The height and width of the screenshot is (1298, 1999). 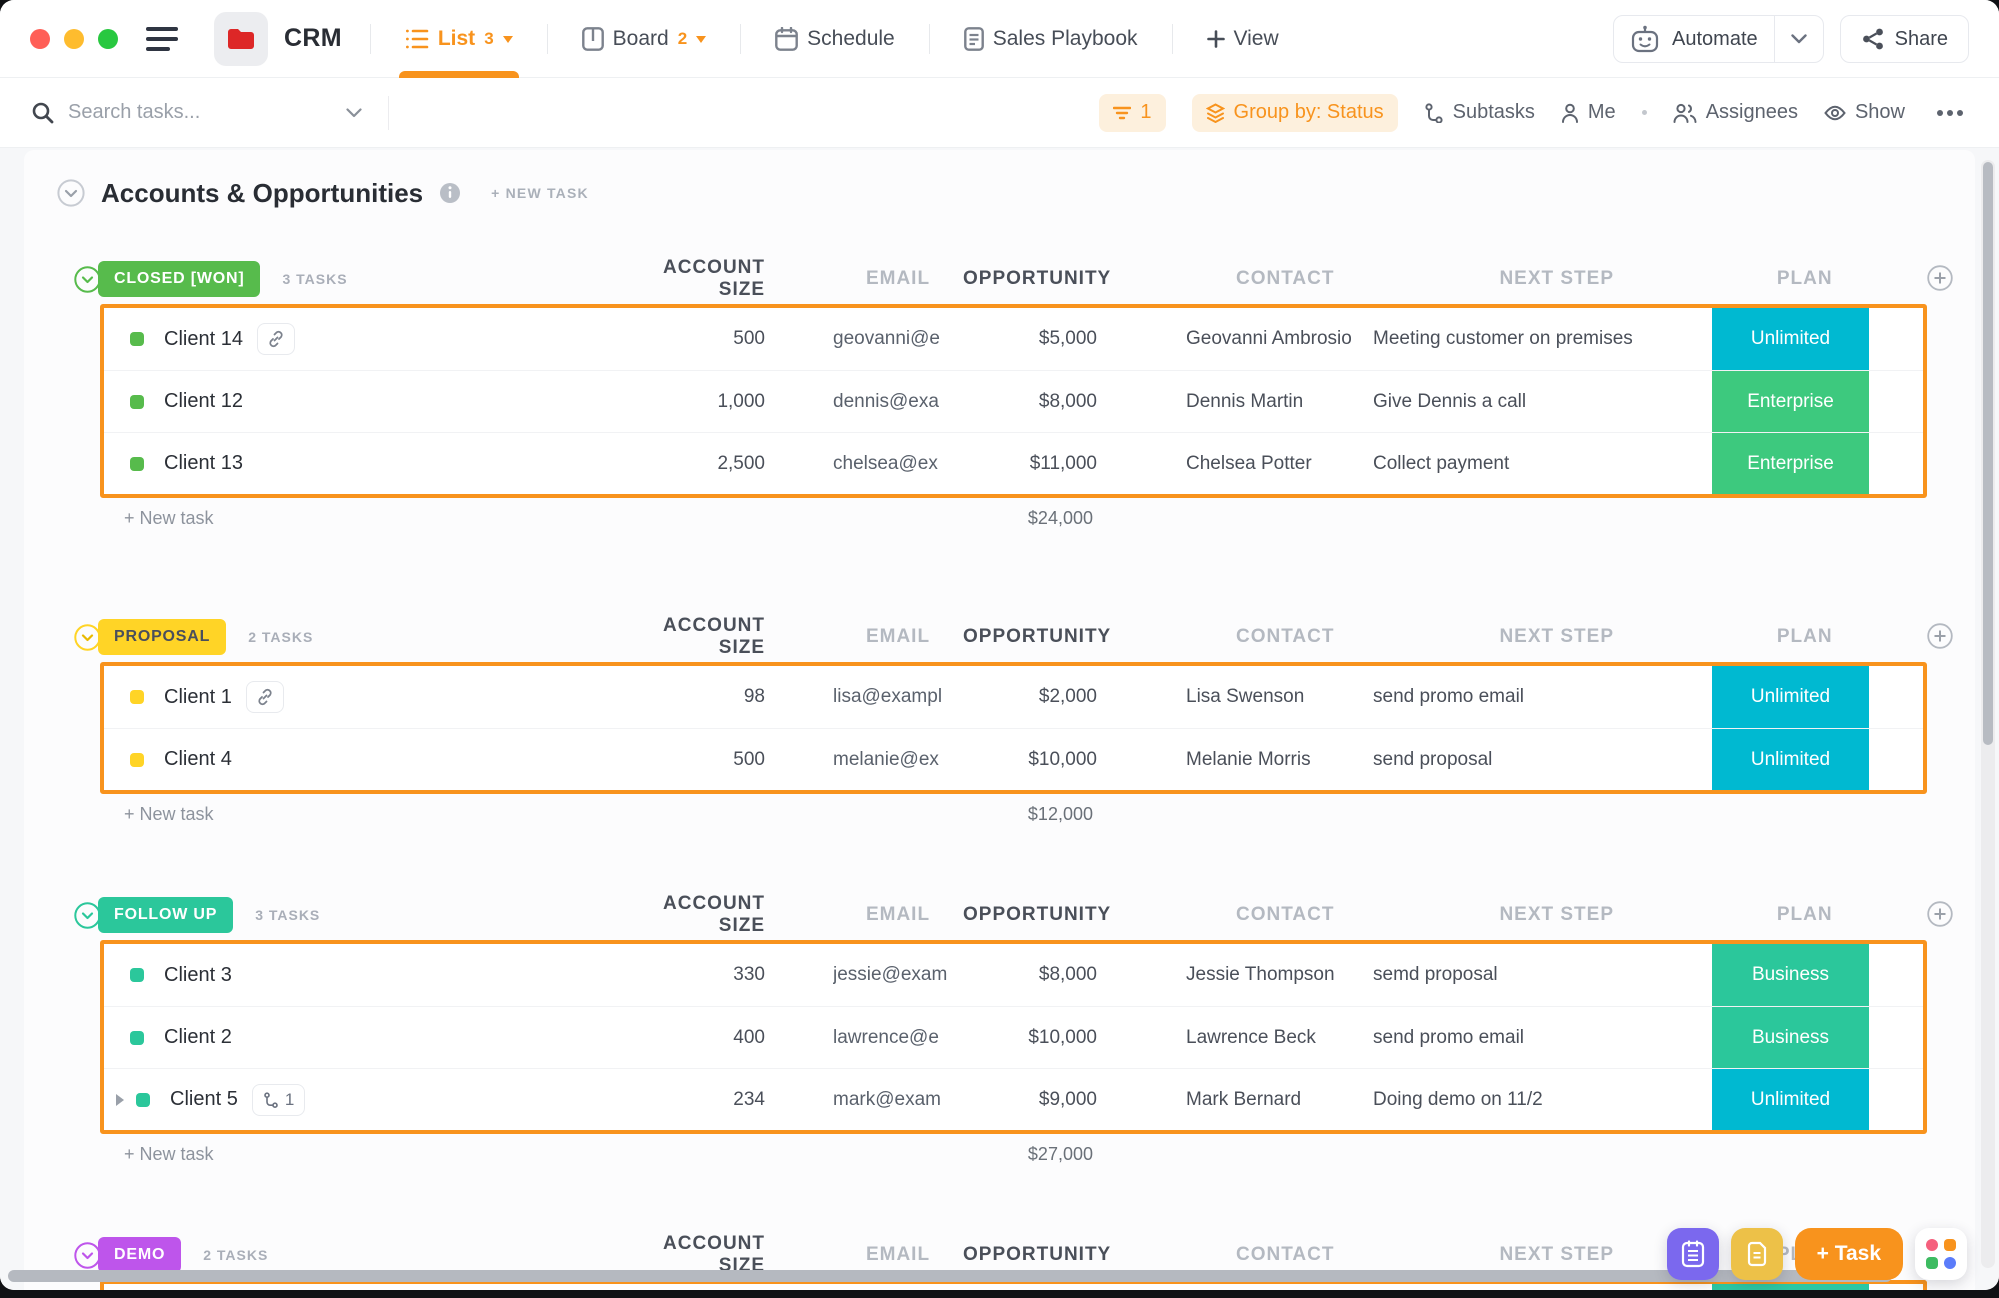 What do you see at coordinates (203, 463) in the screenshot?
I see `task-name: Client 13` at bounding box center [203, 463].